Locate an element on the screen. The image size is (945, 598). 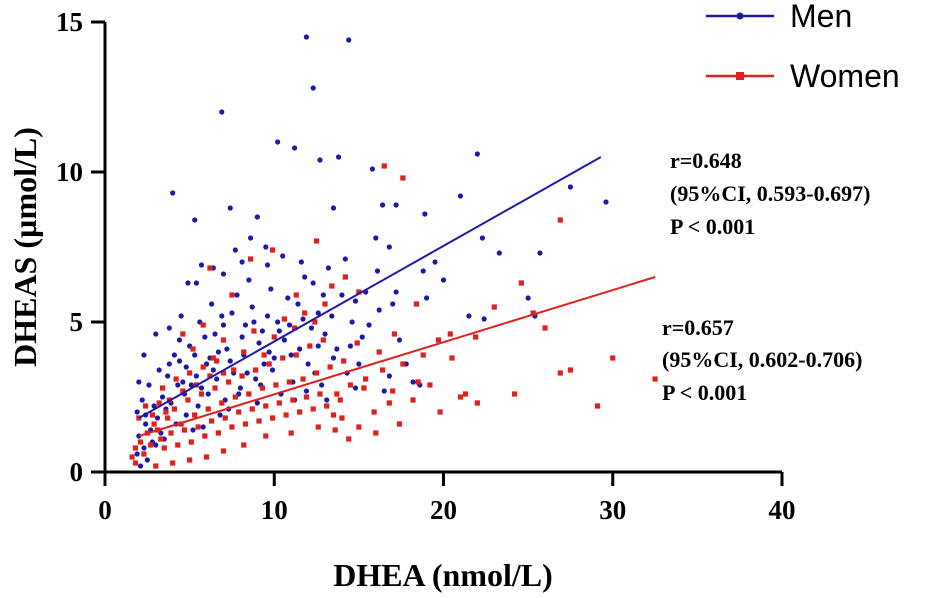
x-tick-label: 20 is located at coordinates (443, 510).